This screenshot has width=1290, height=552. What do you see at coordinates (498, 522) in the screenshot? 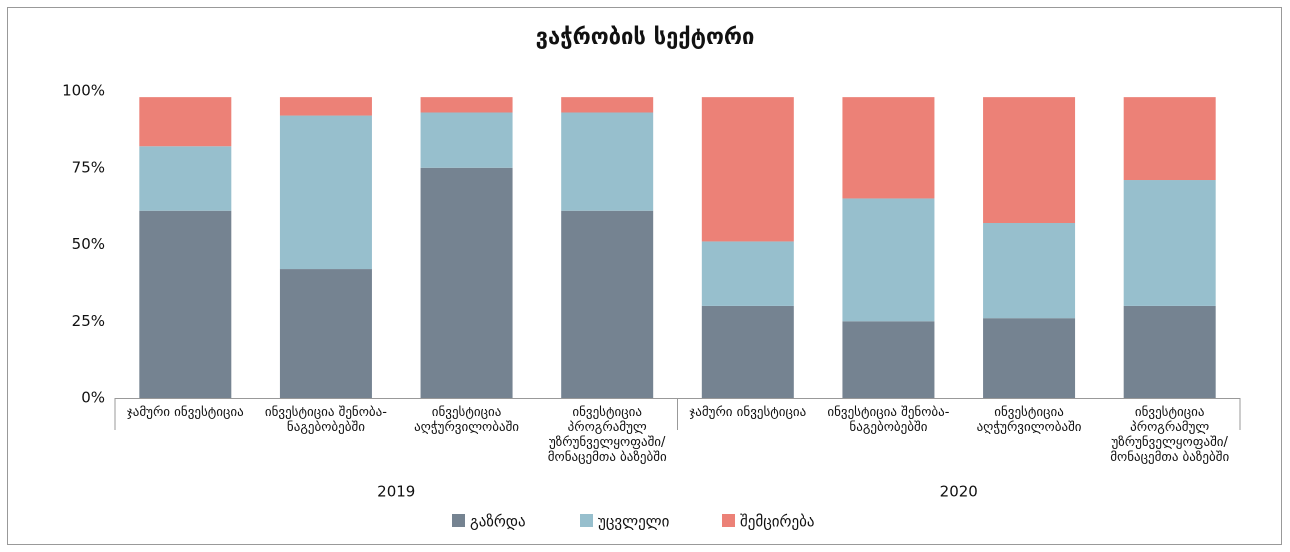
I see `legend-label: გაზრდა` at bounding box center [498, 522].